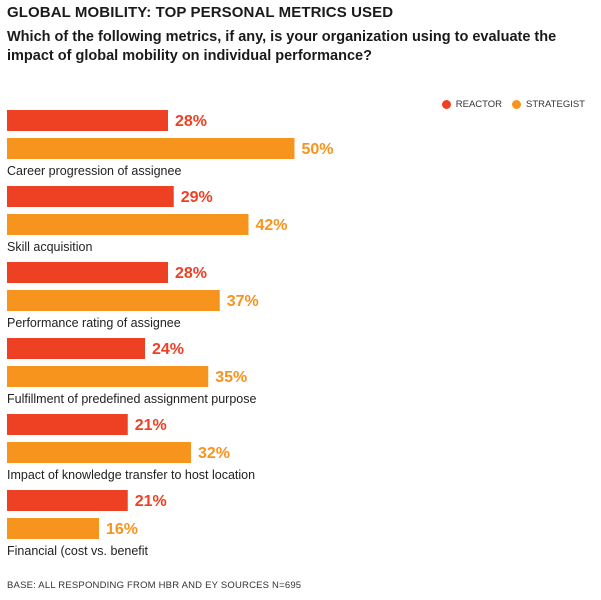  What do you see at coordinates (508, 104) in the screenshot?
I see `legend: REACTOR STRATEGIST` at bounding box center [508, 104].